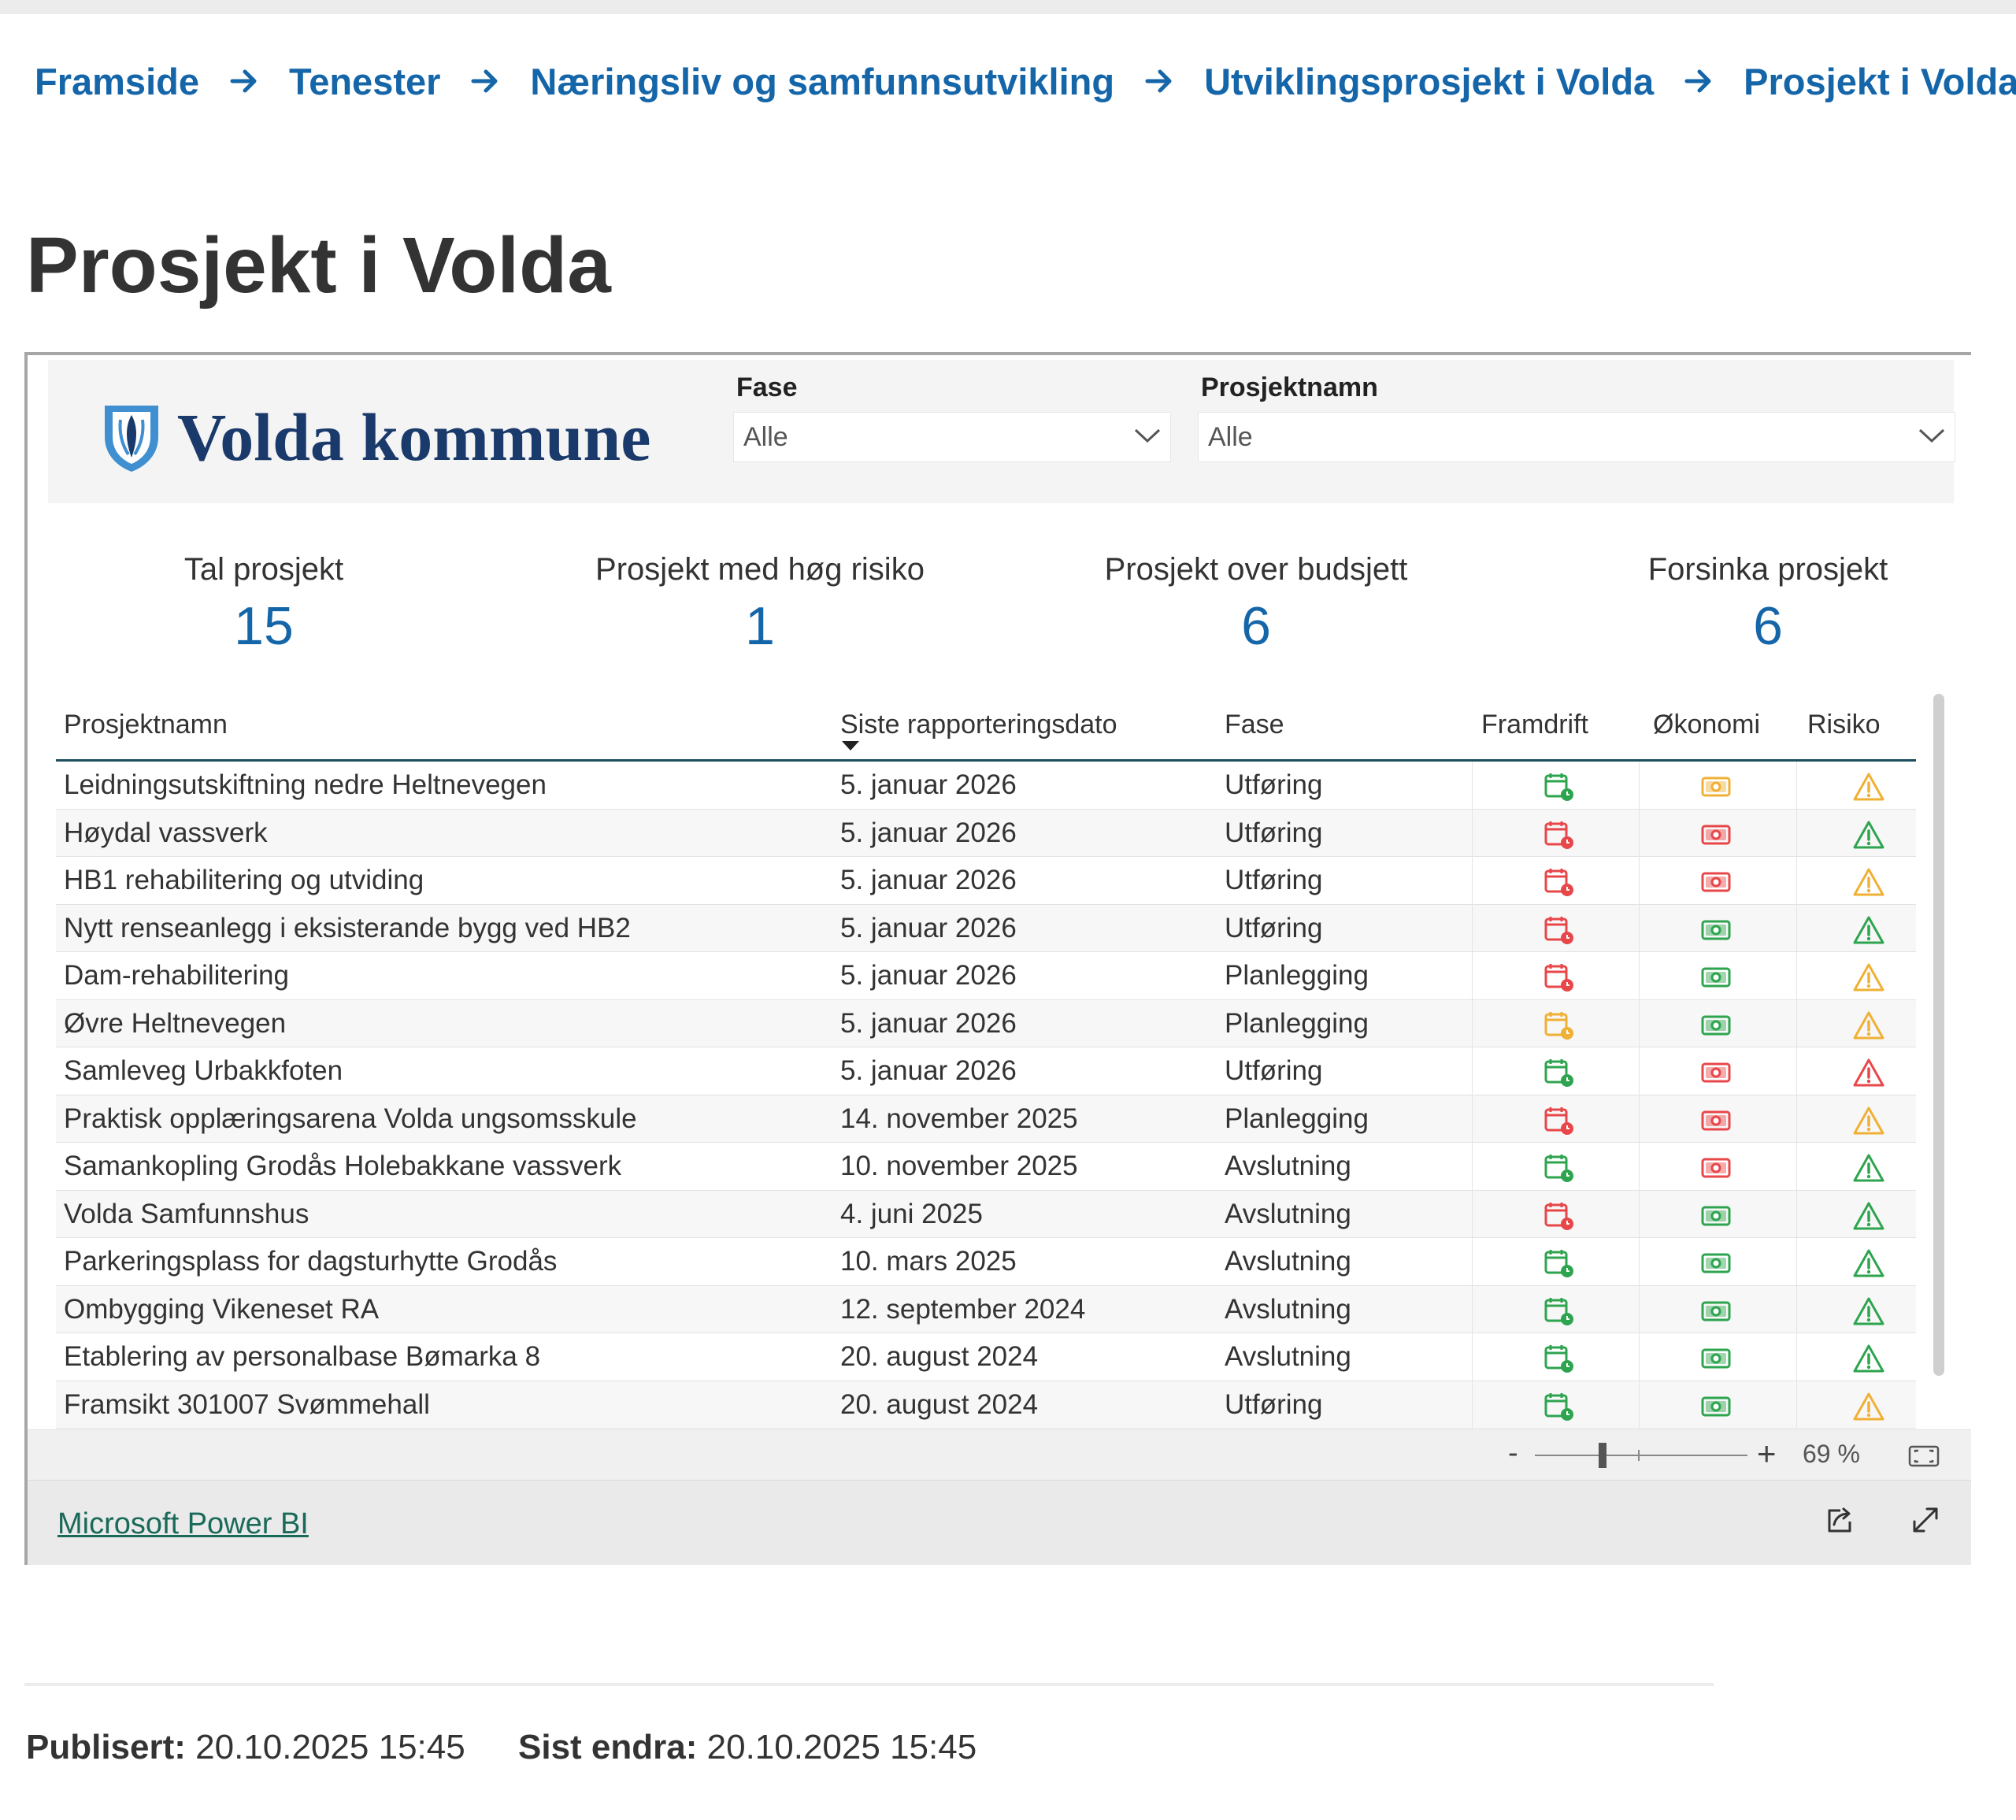 This screenshot has width=2016, height=1820. What do you see at coordinates (343, 1166) in the screenshot?
I see `cell-prosjektnamn: Samankopling Grodås Holebakkane vassverk` at bounding box center [343, 1166].